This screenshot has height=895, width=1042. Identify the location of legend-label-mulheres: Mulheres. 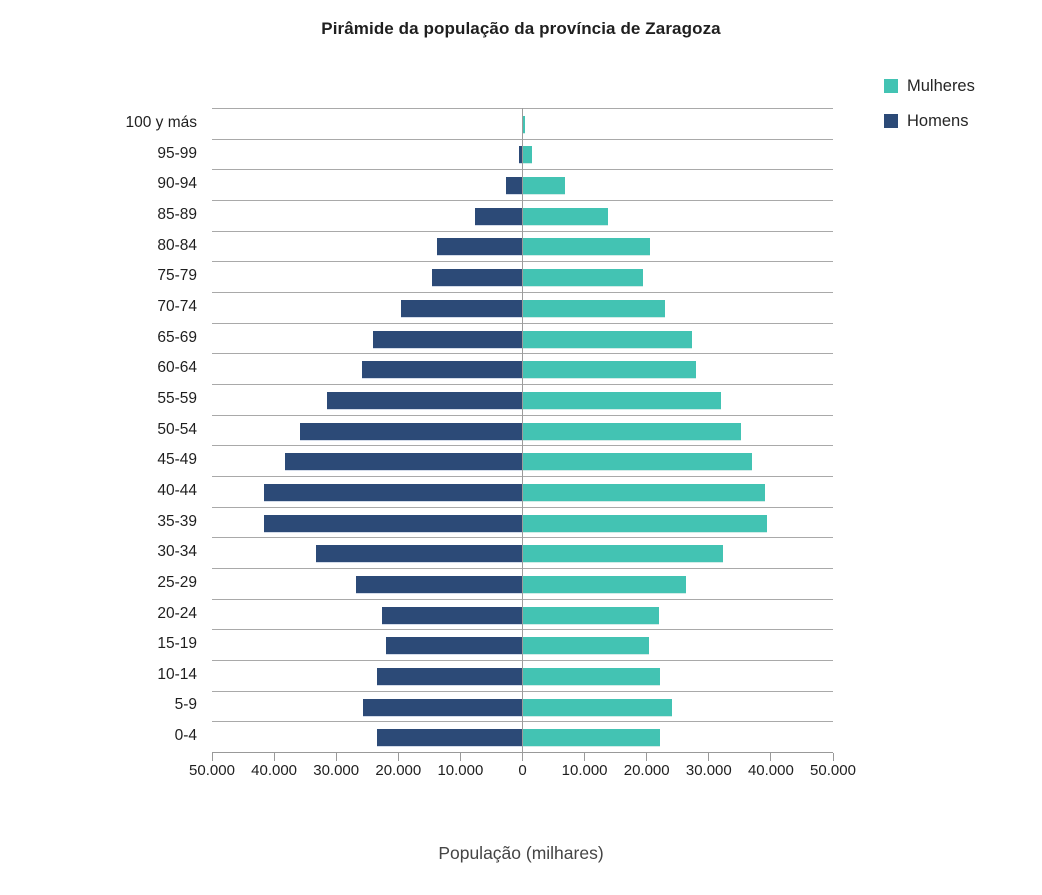
(941, 85).